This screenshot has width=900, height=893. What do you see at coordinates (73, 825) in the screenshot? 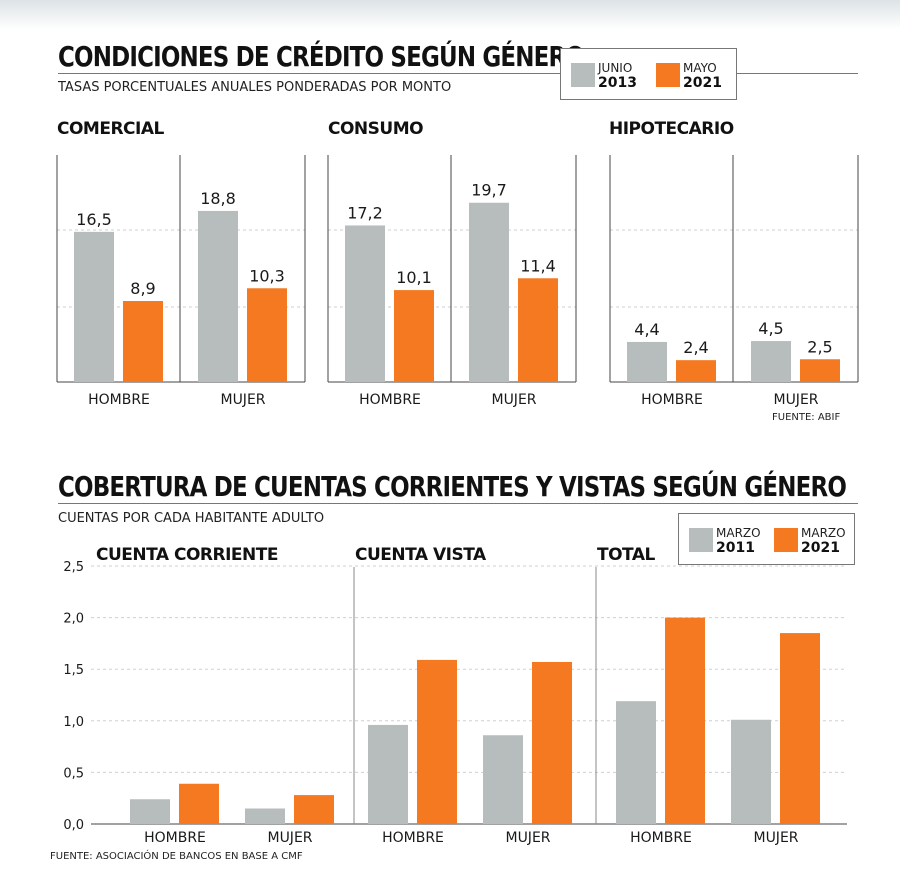
I see `y-tick-label: 0,0` at bounding box center [73, 825].